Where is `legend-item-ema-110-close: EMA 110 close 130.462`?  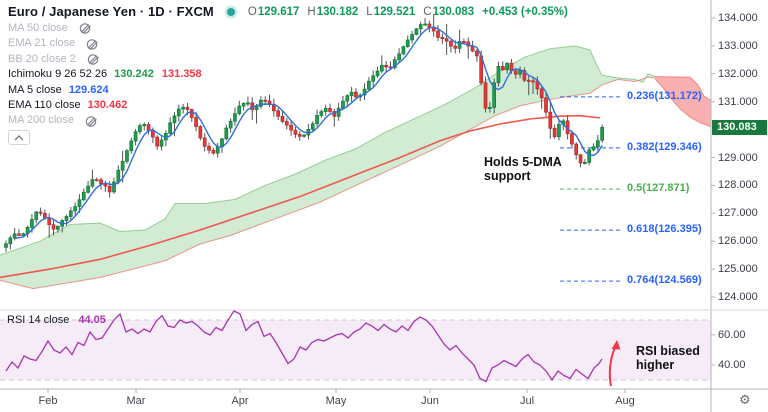
legend-item-ema-110-close: EMA 110 close 130.462 is located at coordinates (105, 105).